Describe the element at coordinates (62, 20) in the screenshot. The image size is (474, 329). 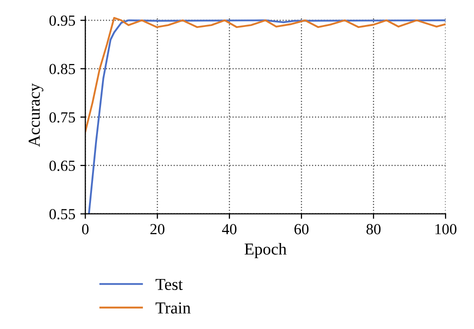
I see `y-tick-label: 0.95` at that location.